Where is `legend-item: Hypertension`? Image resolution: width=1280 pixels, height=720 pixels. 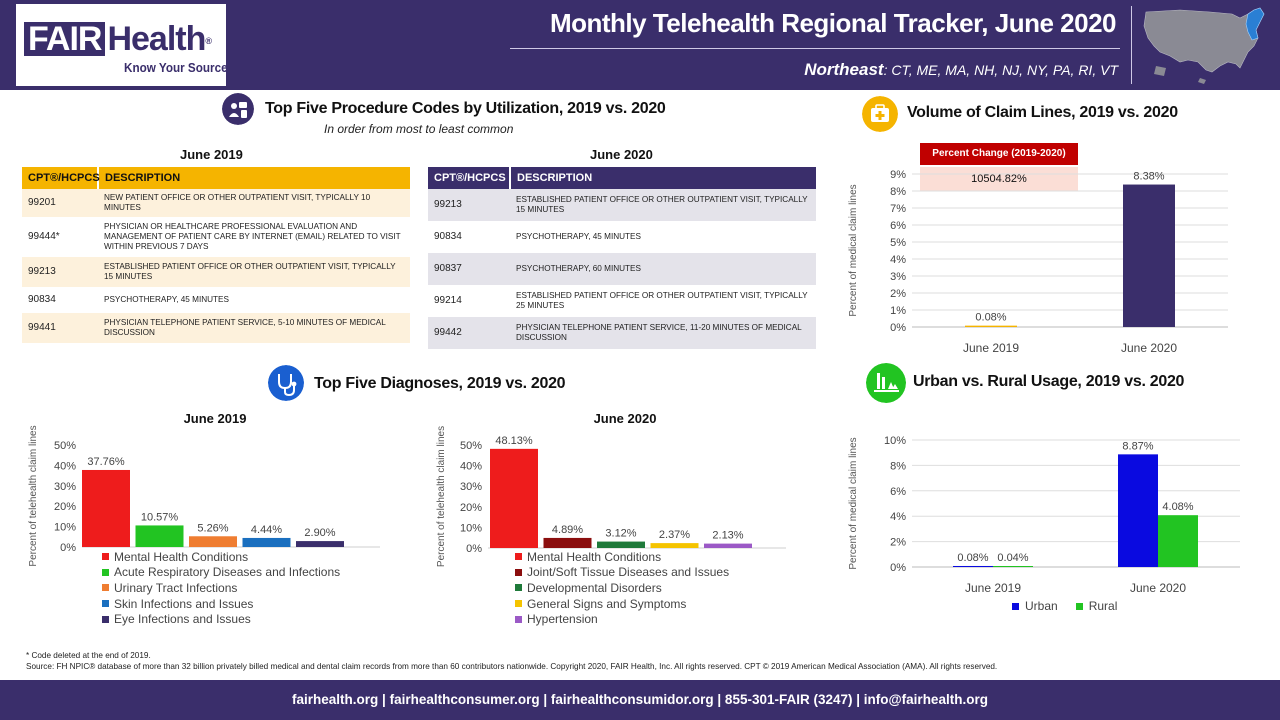
legend-item: Hypertension is located at coordinates (622, 619).